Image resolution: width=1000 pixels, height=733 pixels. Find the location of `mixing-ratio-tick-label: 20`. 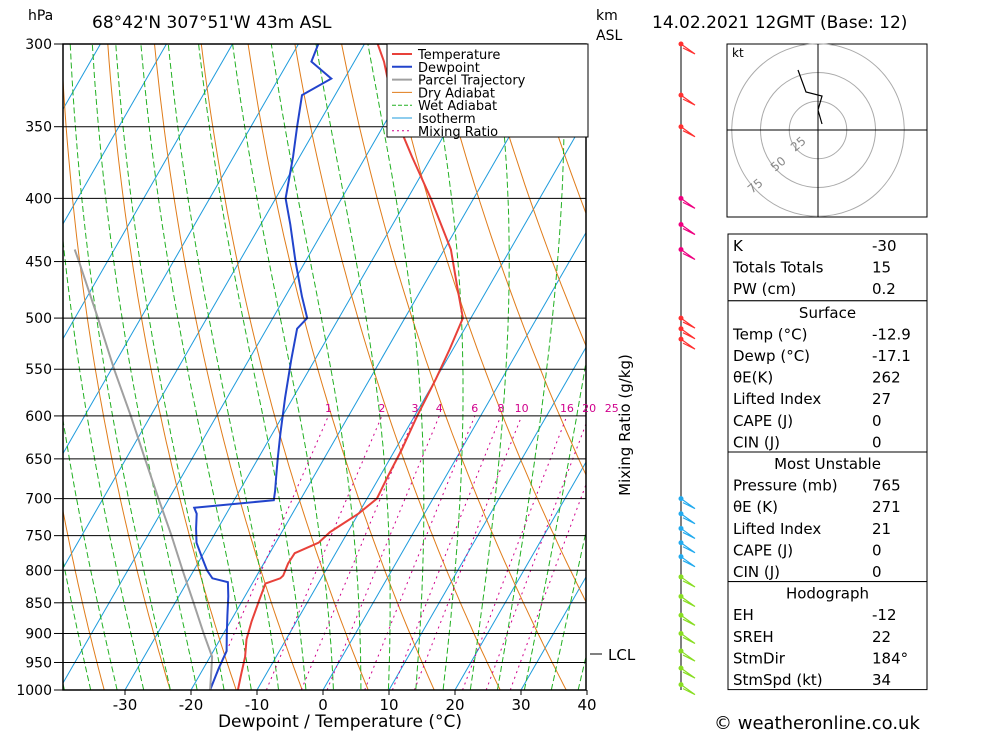

mixing-ratio-tick-label: 20 is located at coordinates (589, 408).